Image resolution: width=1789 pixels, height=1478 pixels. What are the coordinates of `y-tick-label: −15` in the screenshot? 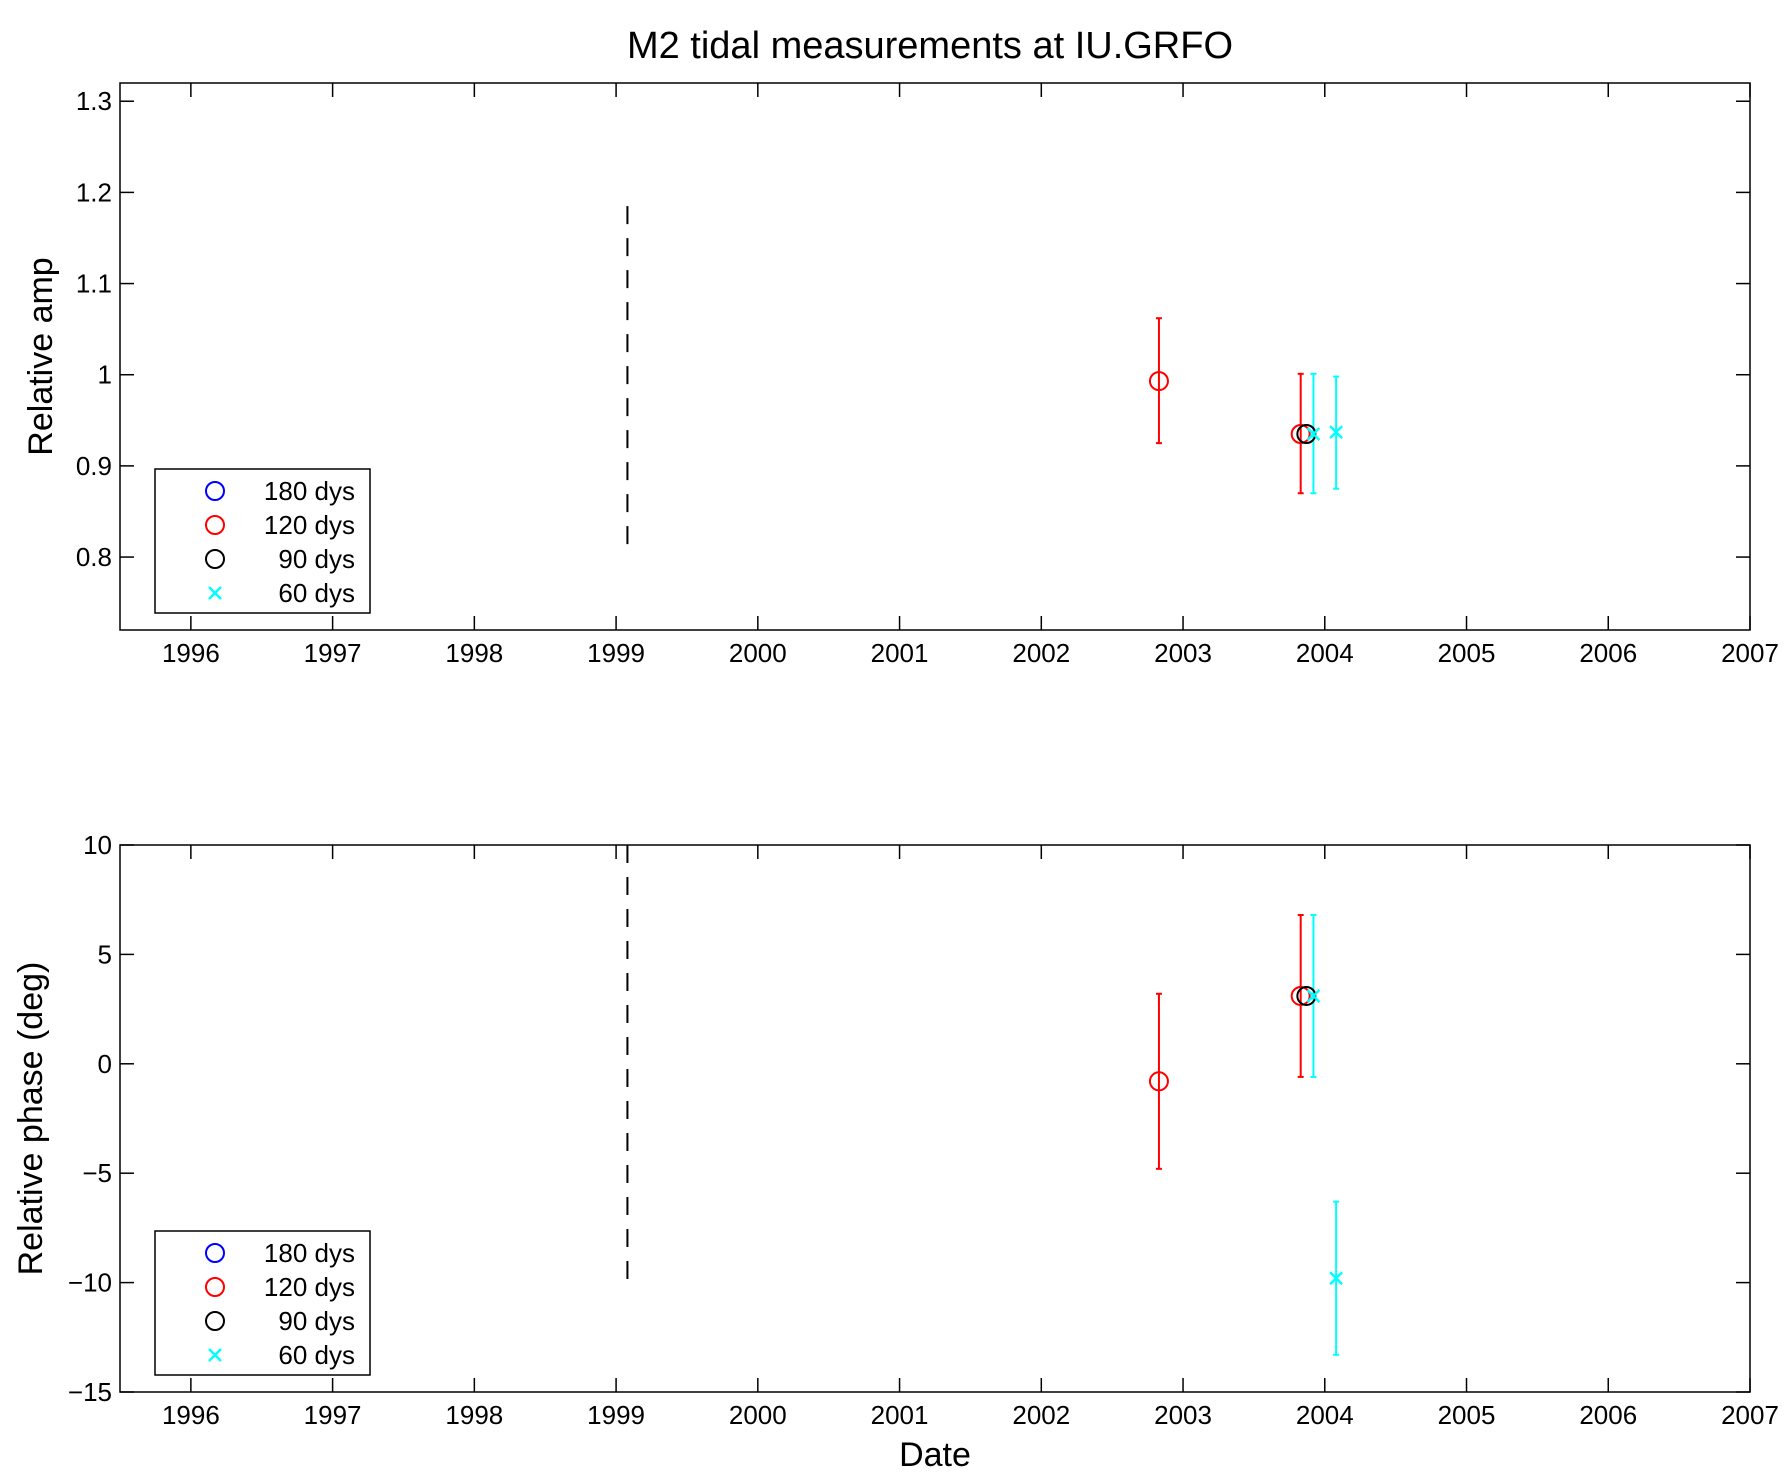 It's located at (90, 1392).